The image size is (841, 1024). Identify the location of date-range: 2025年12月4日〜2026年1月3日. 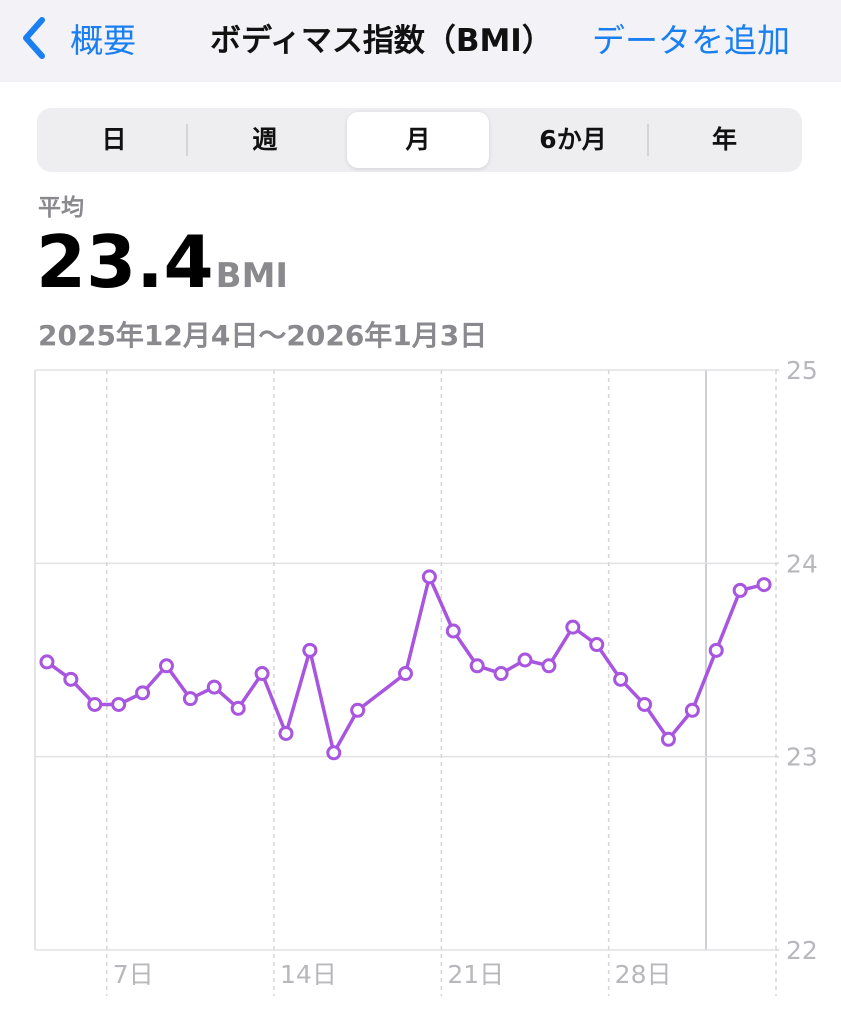
(263, 335).